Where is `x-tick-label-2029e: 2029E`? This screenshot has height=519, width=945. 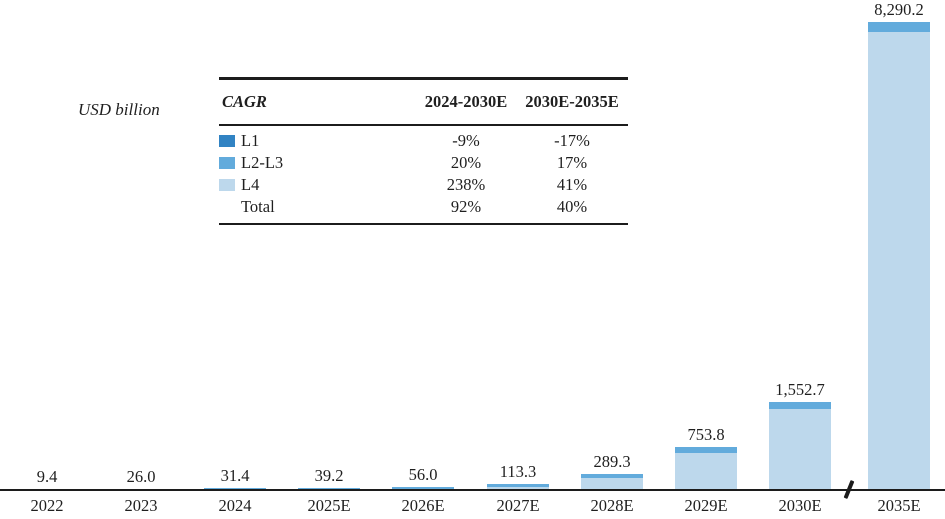
x-tick-label-2029e: 2029E is located at coordinates (706, 505).